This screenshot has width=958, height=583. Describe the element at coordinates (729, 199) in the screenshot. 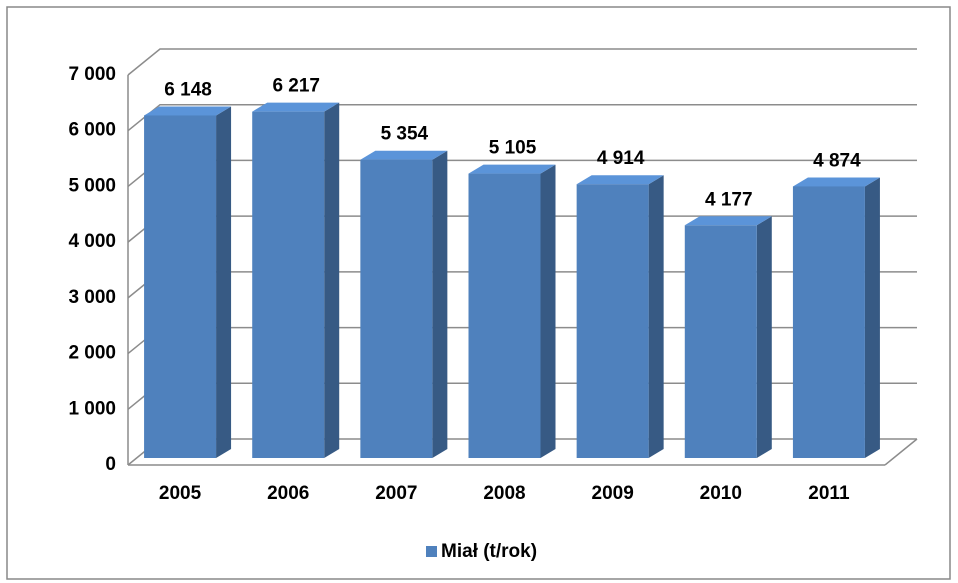

I see `value-label: 4 177` at that location.